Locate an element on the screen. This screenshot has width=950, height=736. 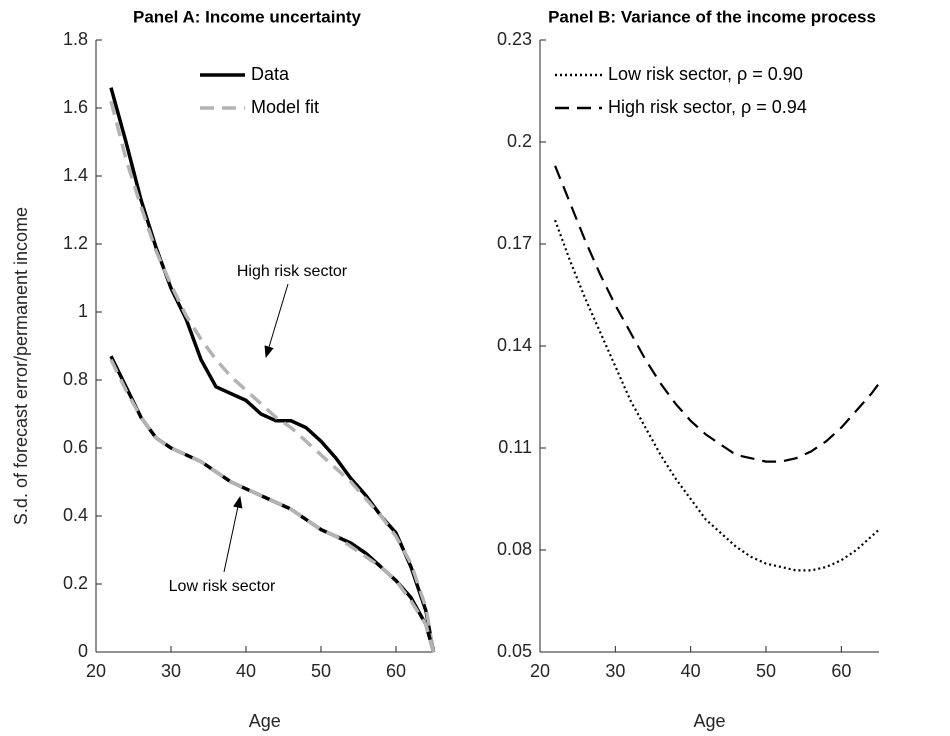
legend-label: High risk sector, ρ = 0.94 is located at coordinates (707, 107).